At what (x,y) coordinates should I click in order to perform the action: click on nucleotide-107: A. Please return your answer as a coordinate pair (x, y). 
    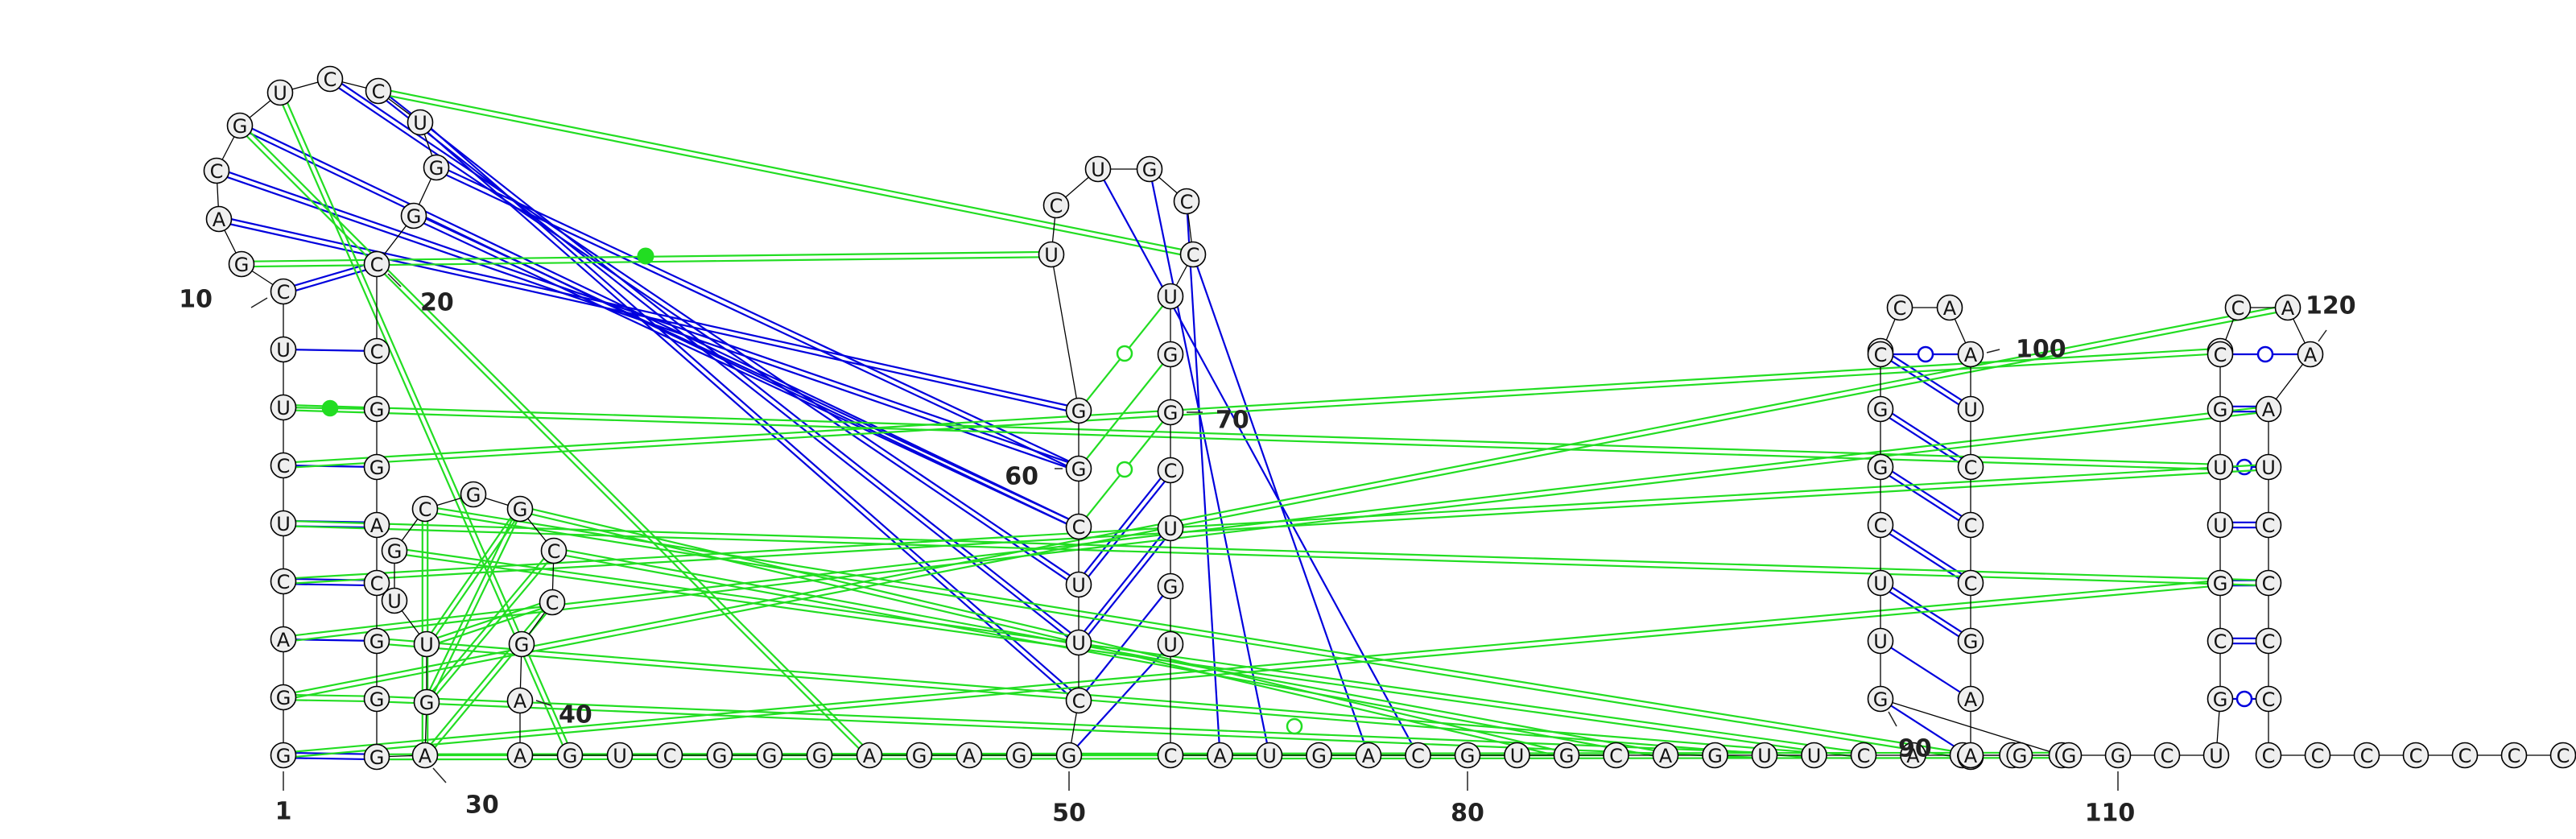
    Looking at the image, I should click on (1970, 699).